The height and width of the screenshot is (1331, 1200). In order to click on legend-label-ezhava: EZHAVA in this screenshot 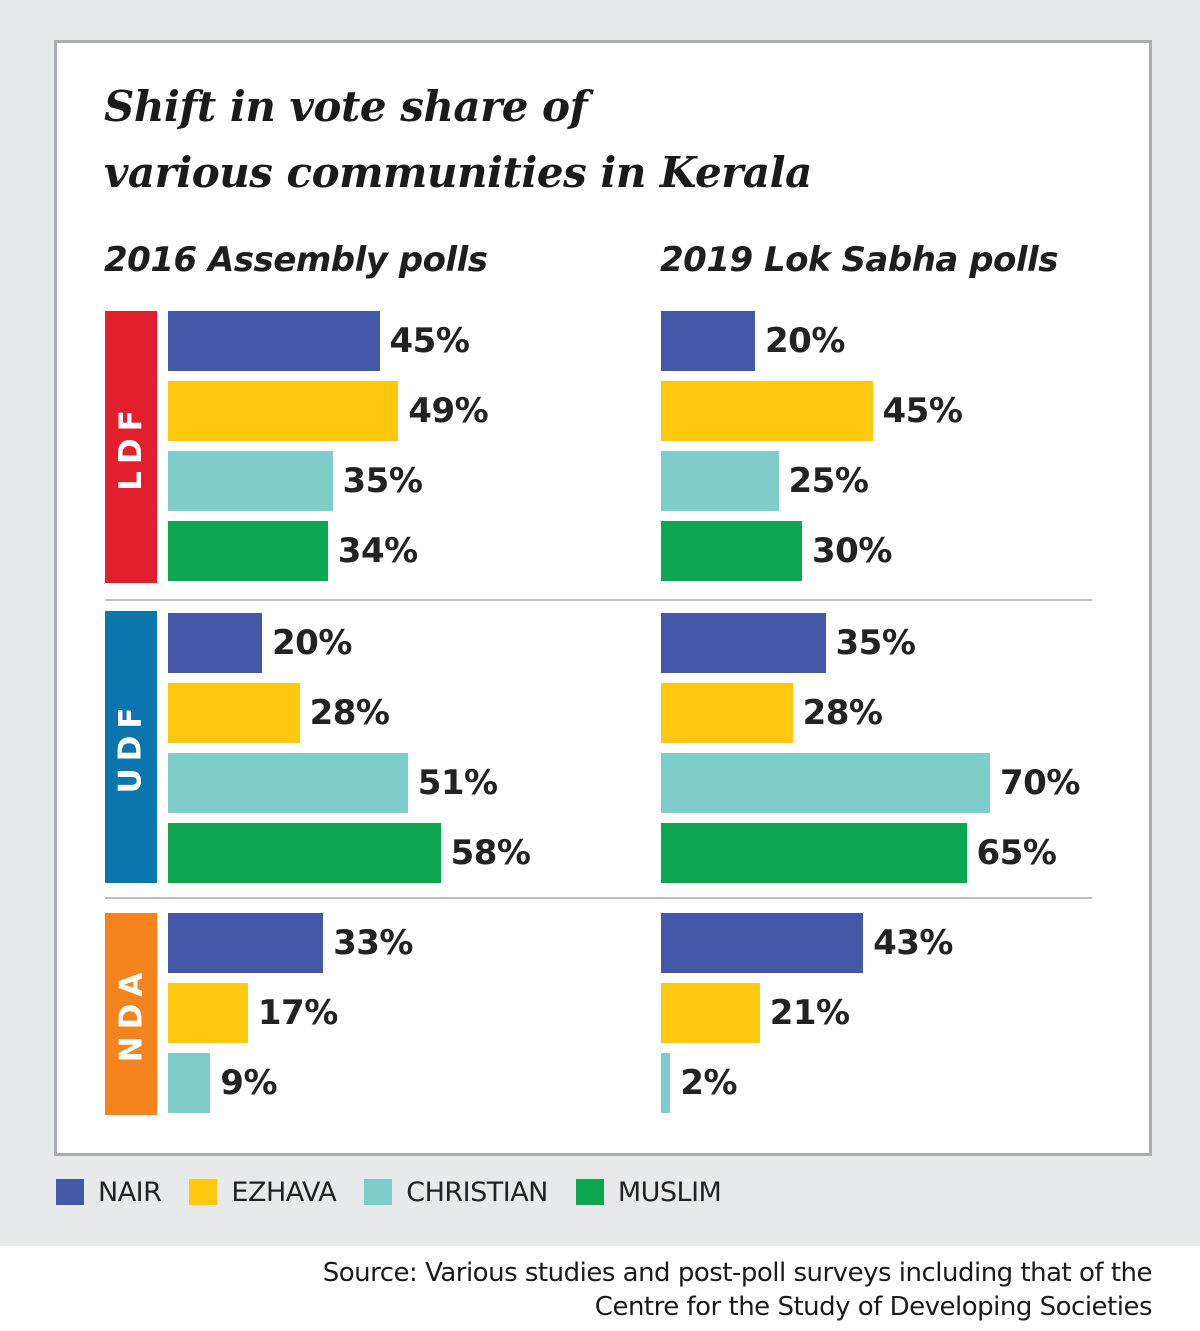, I will do `click(284, 1192)`.